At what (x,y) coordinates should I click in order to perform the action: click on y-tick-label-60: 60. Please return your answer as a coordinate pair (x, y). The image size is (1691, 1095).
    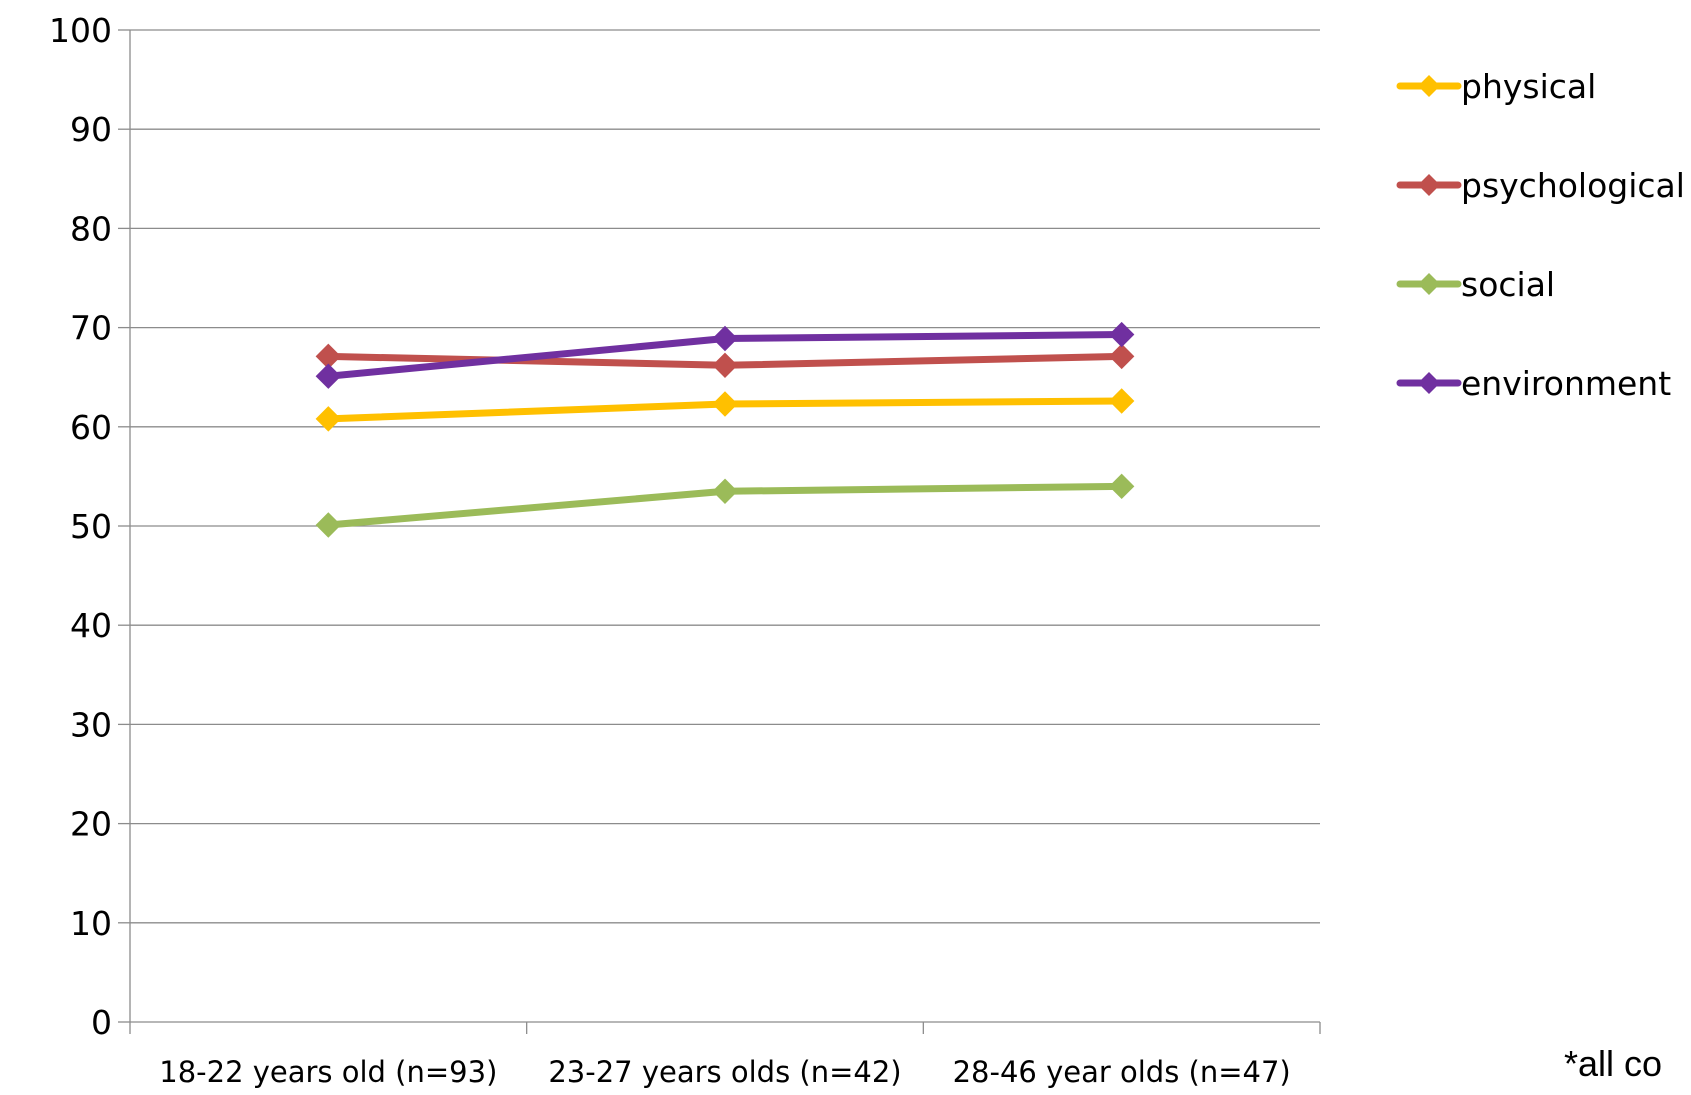
    Looking at the image, I should click on (91, 427).